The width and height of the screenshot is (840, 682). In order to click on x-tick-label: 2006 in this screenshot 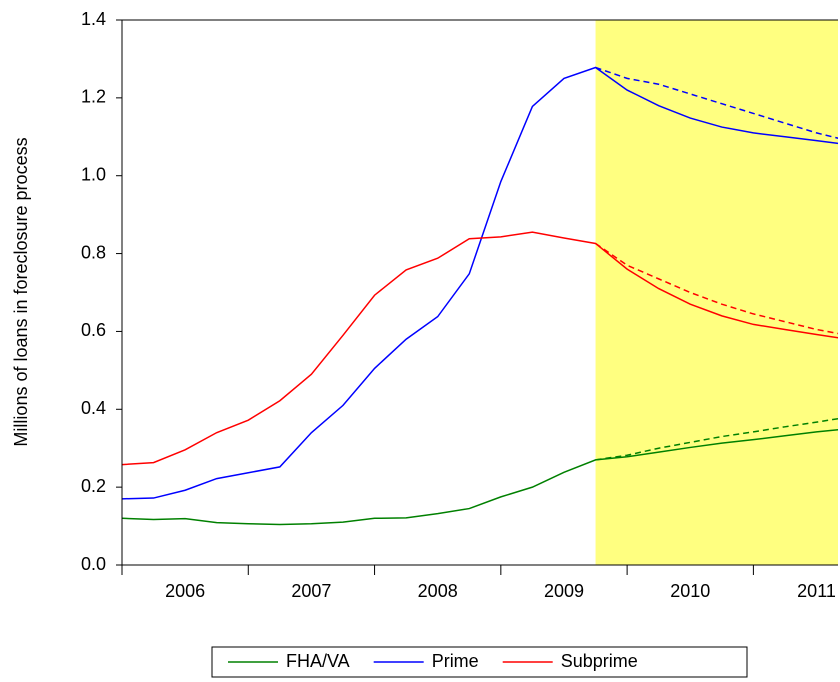, I will do `click(185, 591)`.